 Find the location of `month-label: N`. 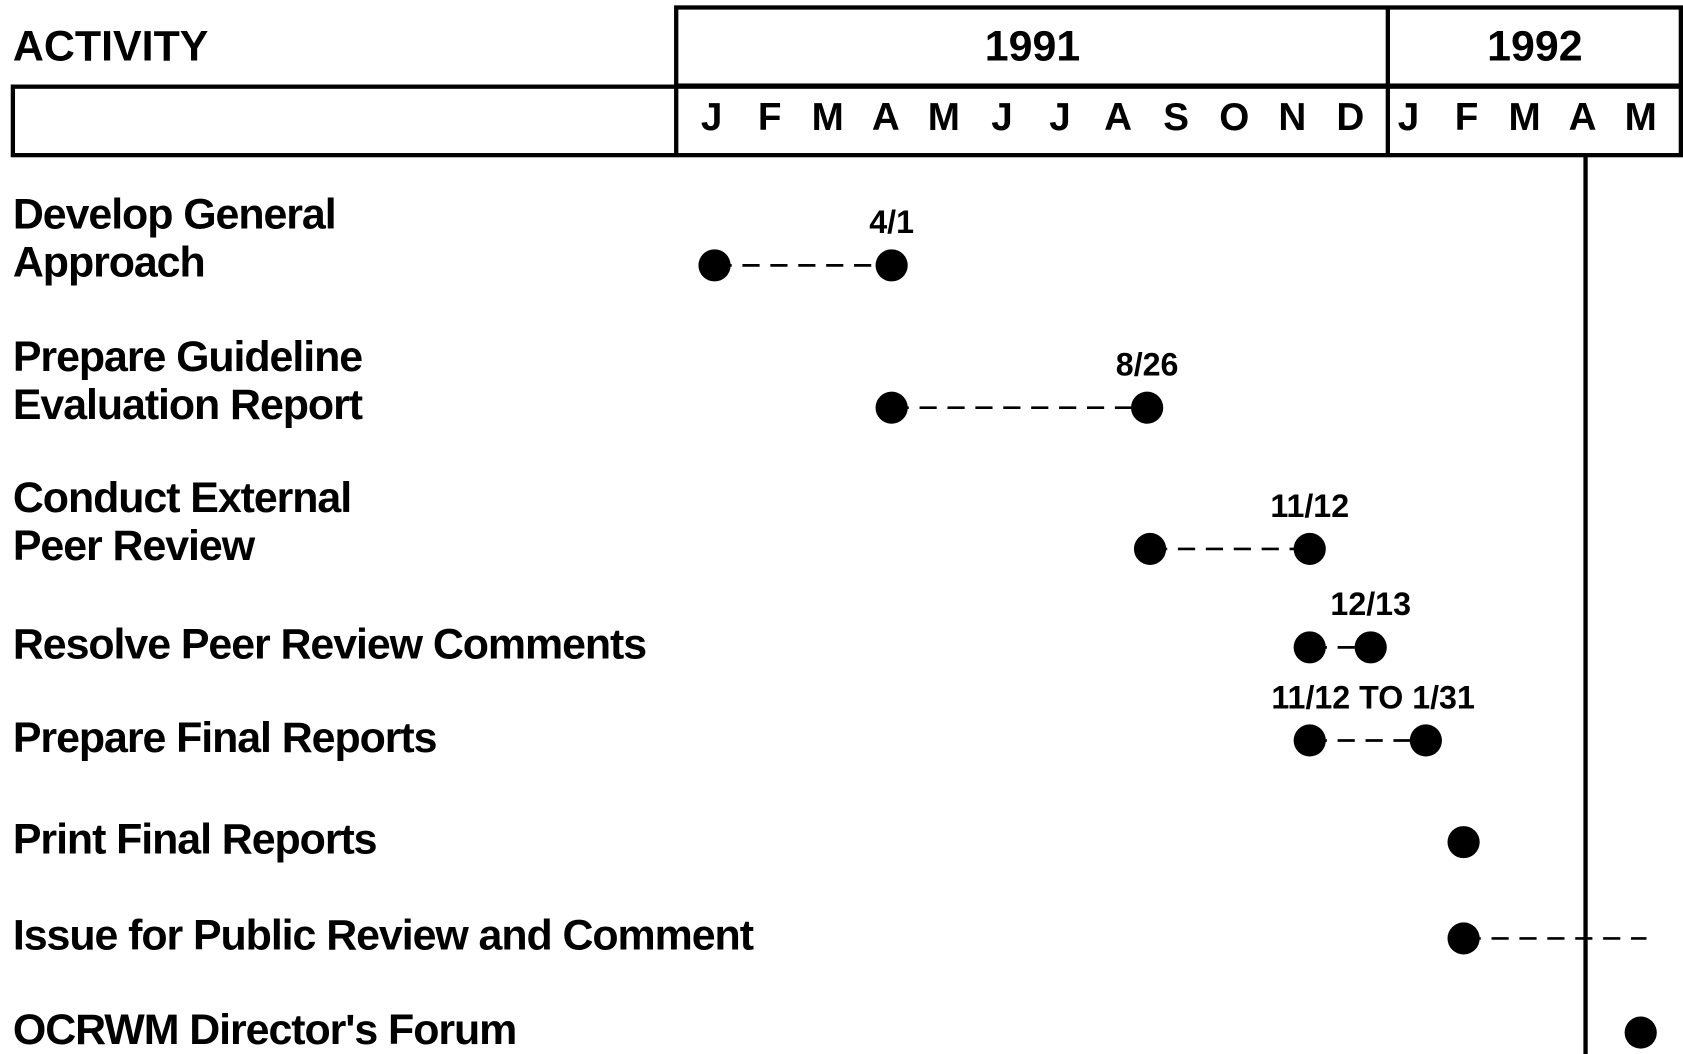

month-label: N is located at coordinates (1292, 117).